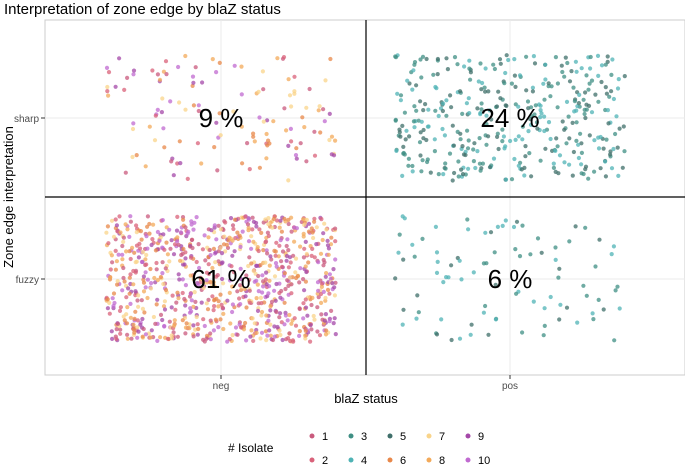  Describe the element at coordinates (325, 437) in the screenshot. I see `legend-label: 1` at that location.